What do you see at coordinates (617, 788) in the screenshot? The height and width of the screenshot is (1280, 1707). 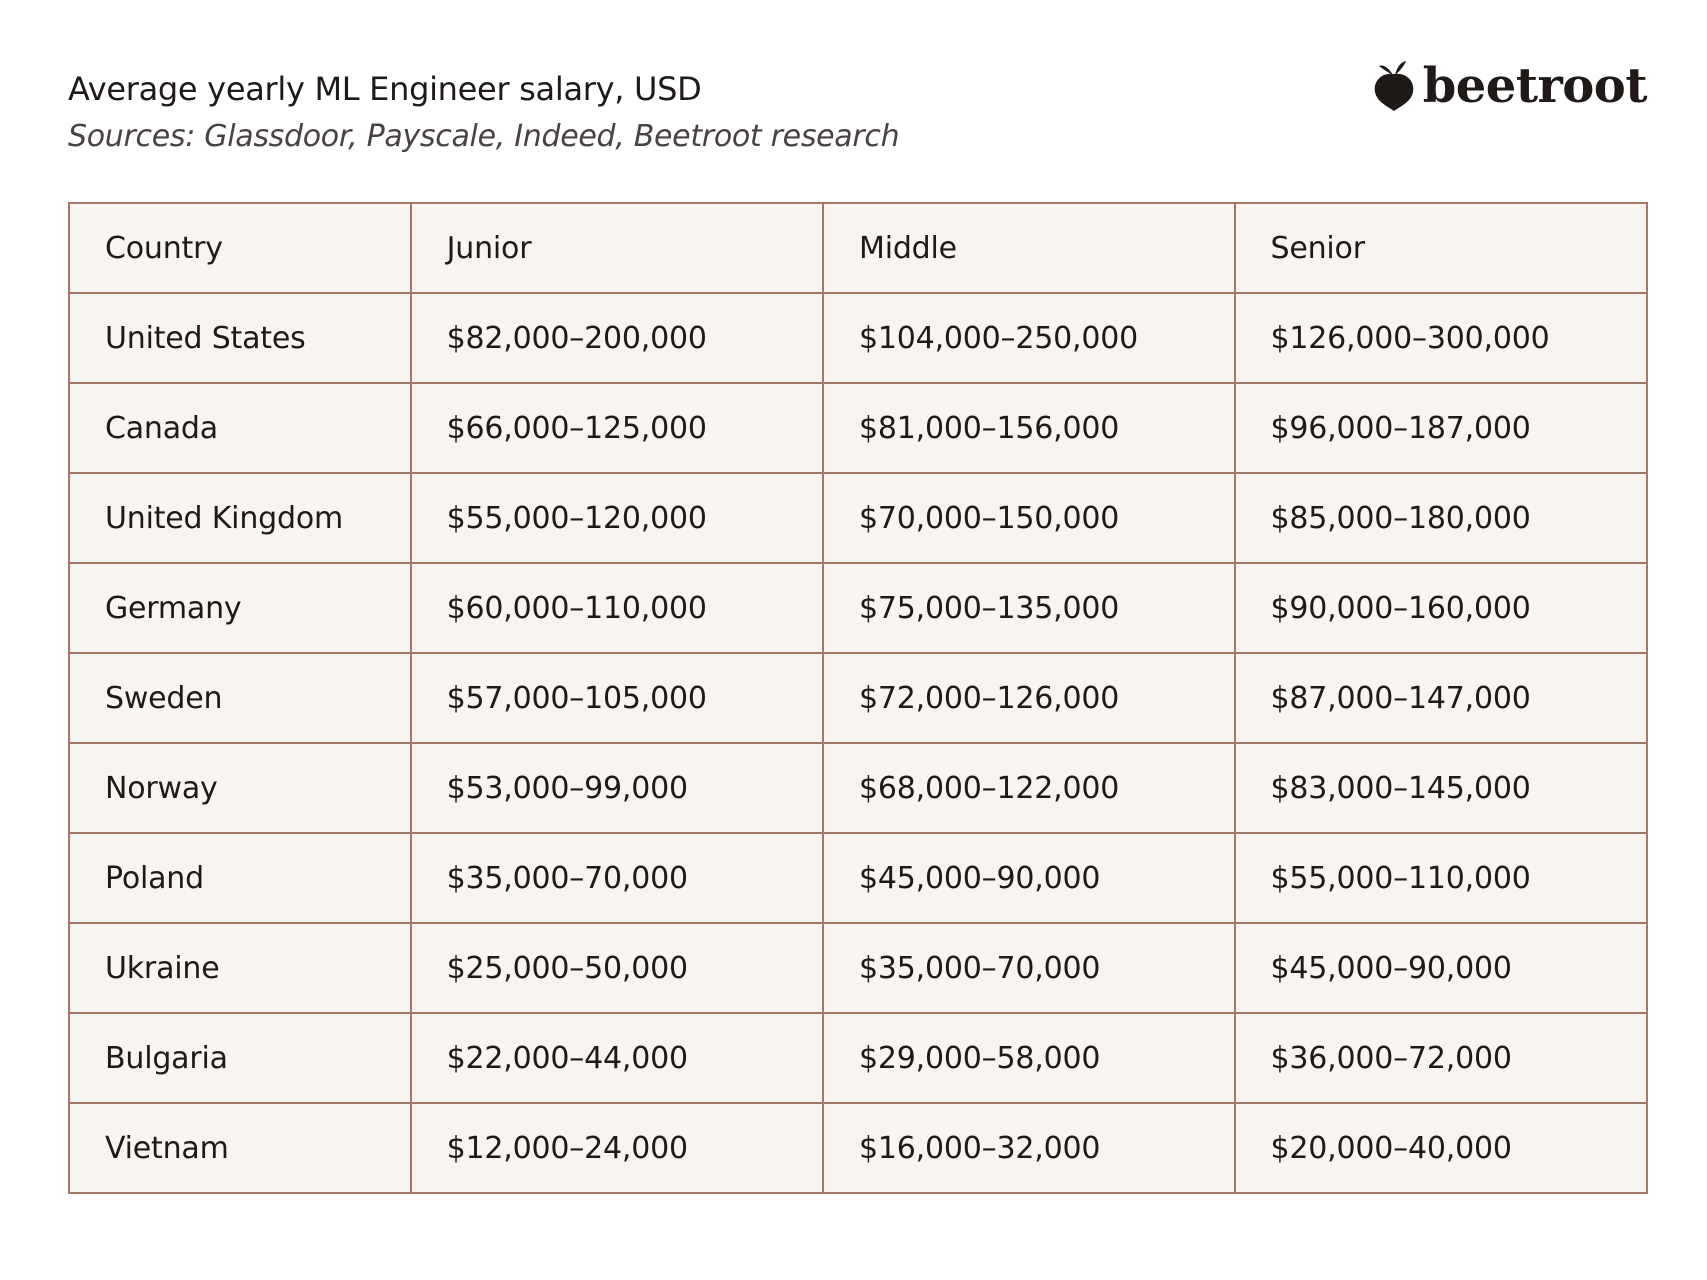 I see `salary-cell: $53,000–99,000` at bounding box center [617, 788].